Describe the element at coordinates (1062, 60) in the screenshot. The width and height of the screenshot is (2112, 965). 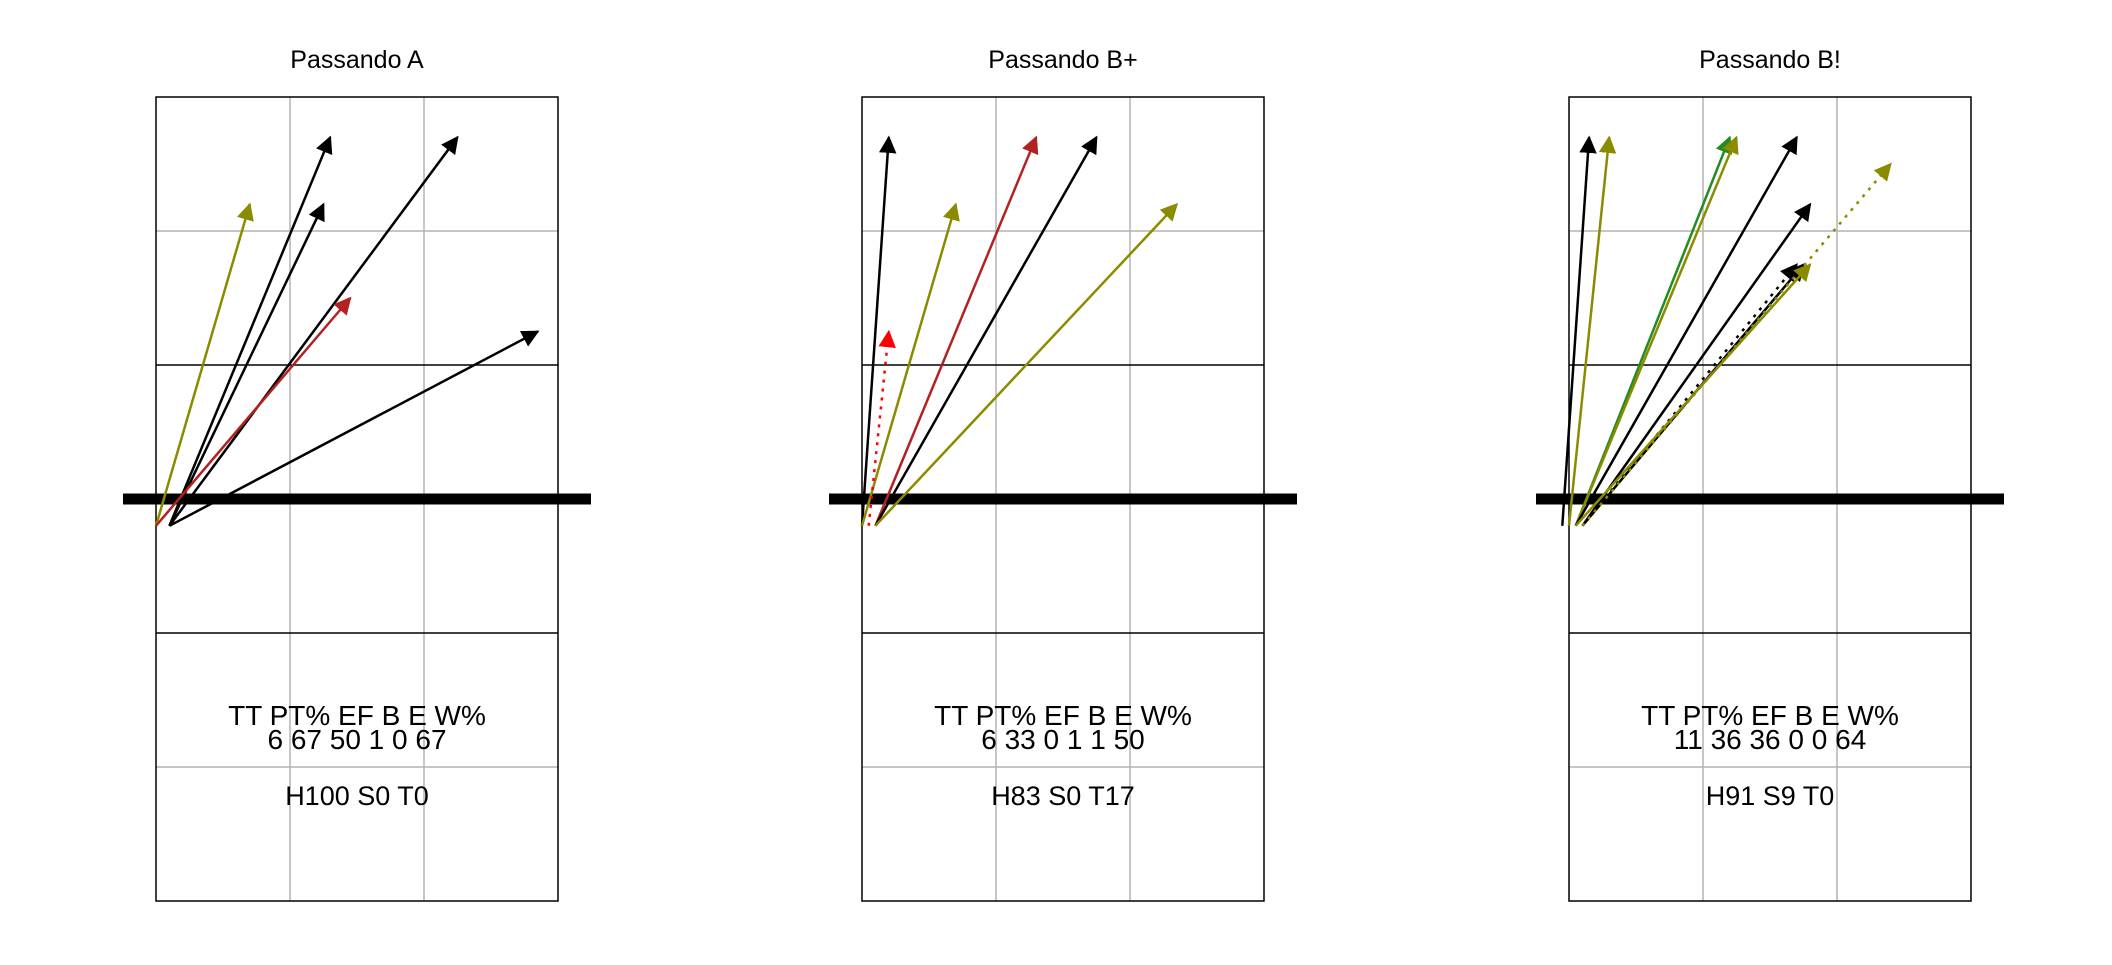
I see `panel-title: Passando B+` at that location.